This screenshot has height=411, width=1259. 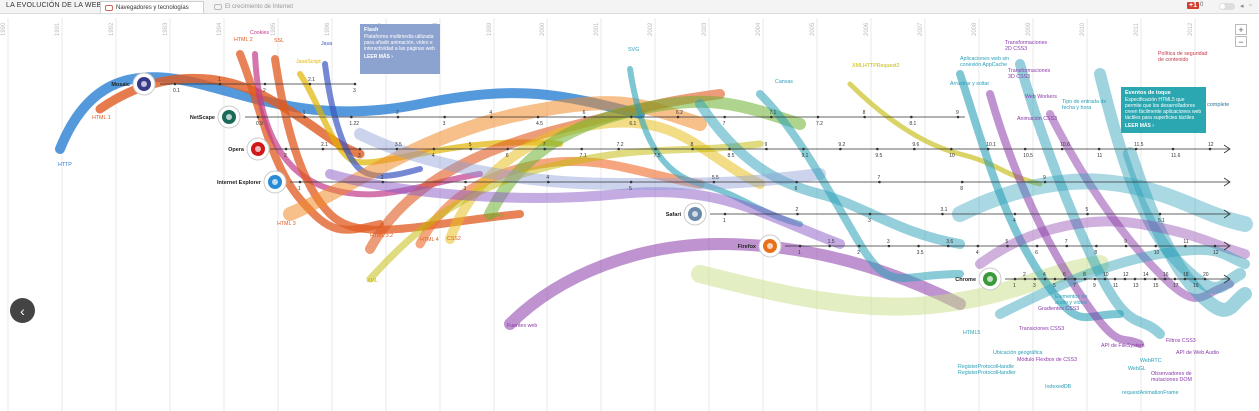 What do you see at coordinates (381, 236) in the screenshot?
I see `technology-label: HTML 3.2` at bounding box center [381, 236].